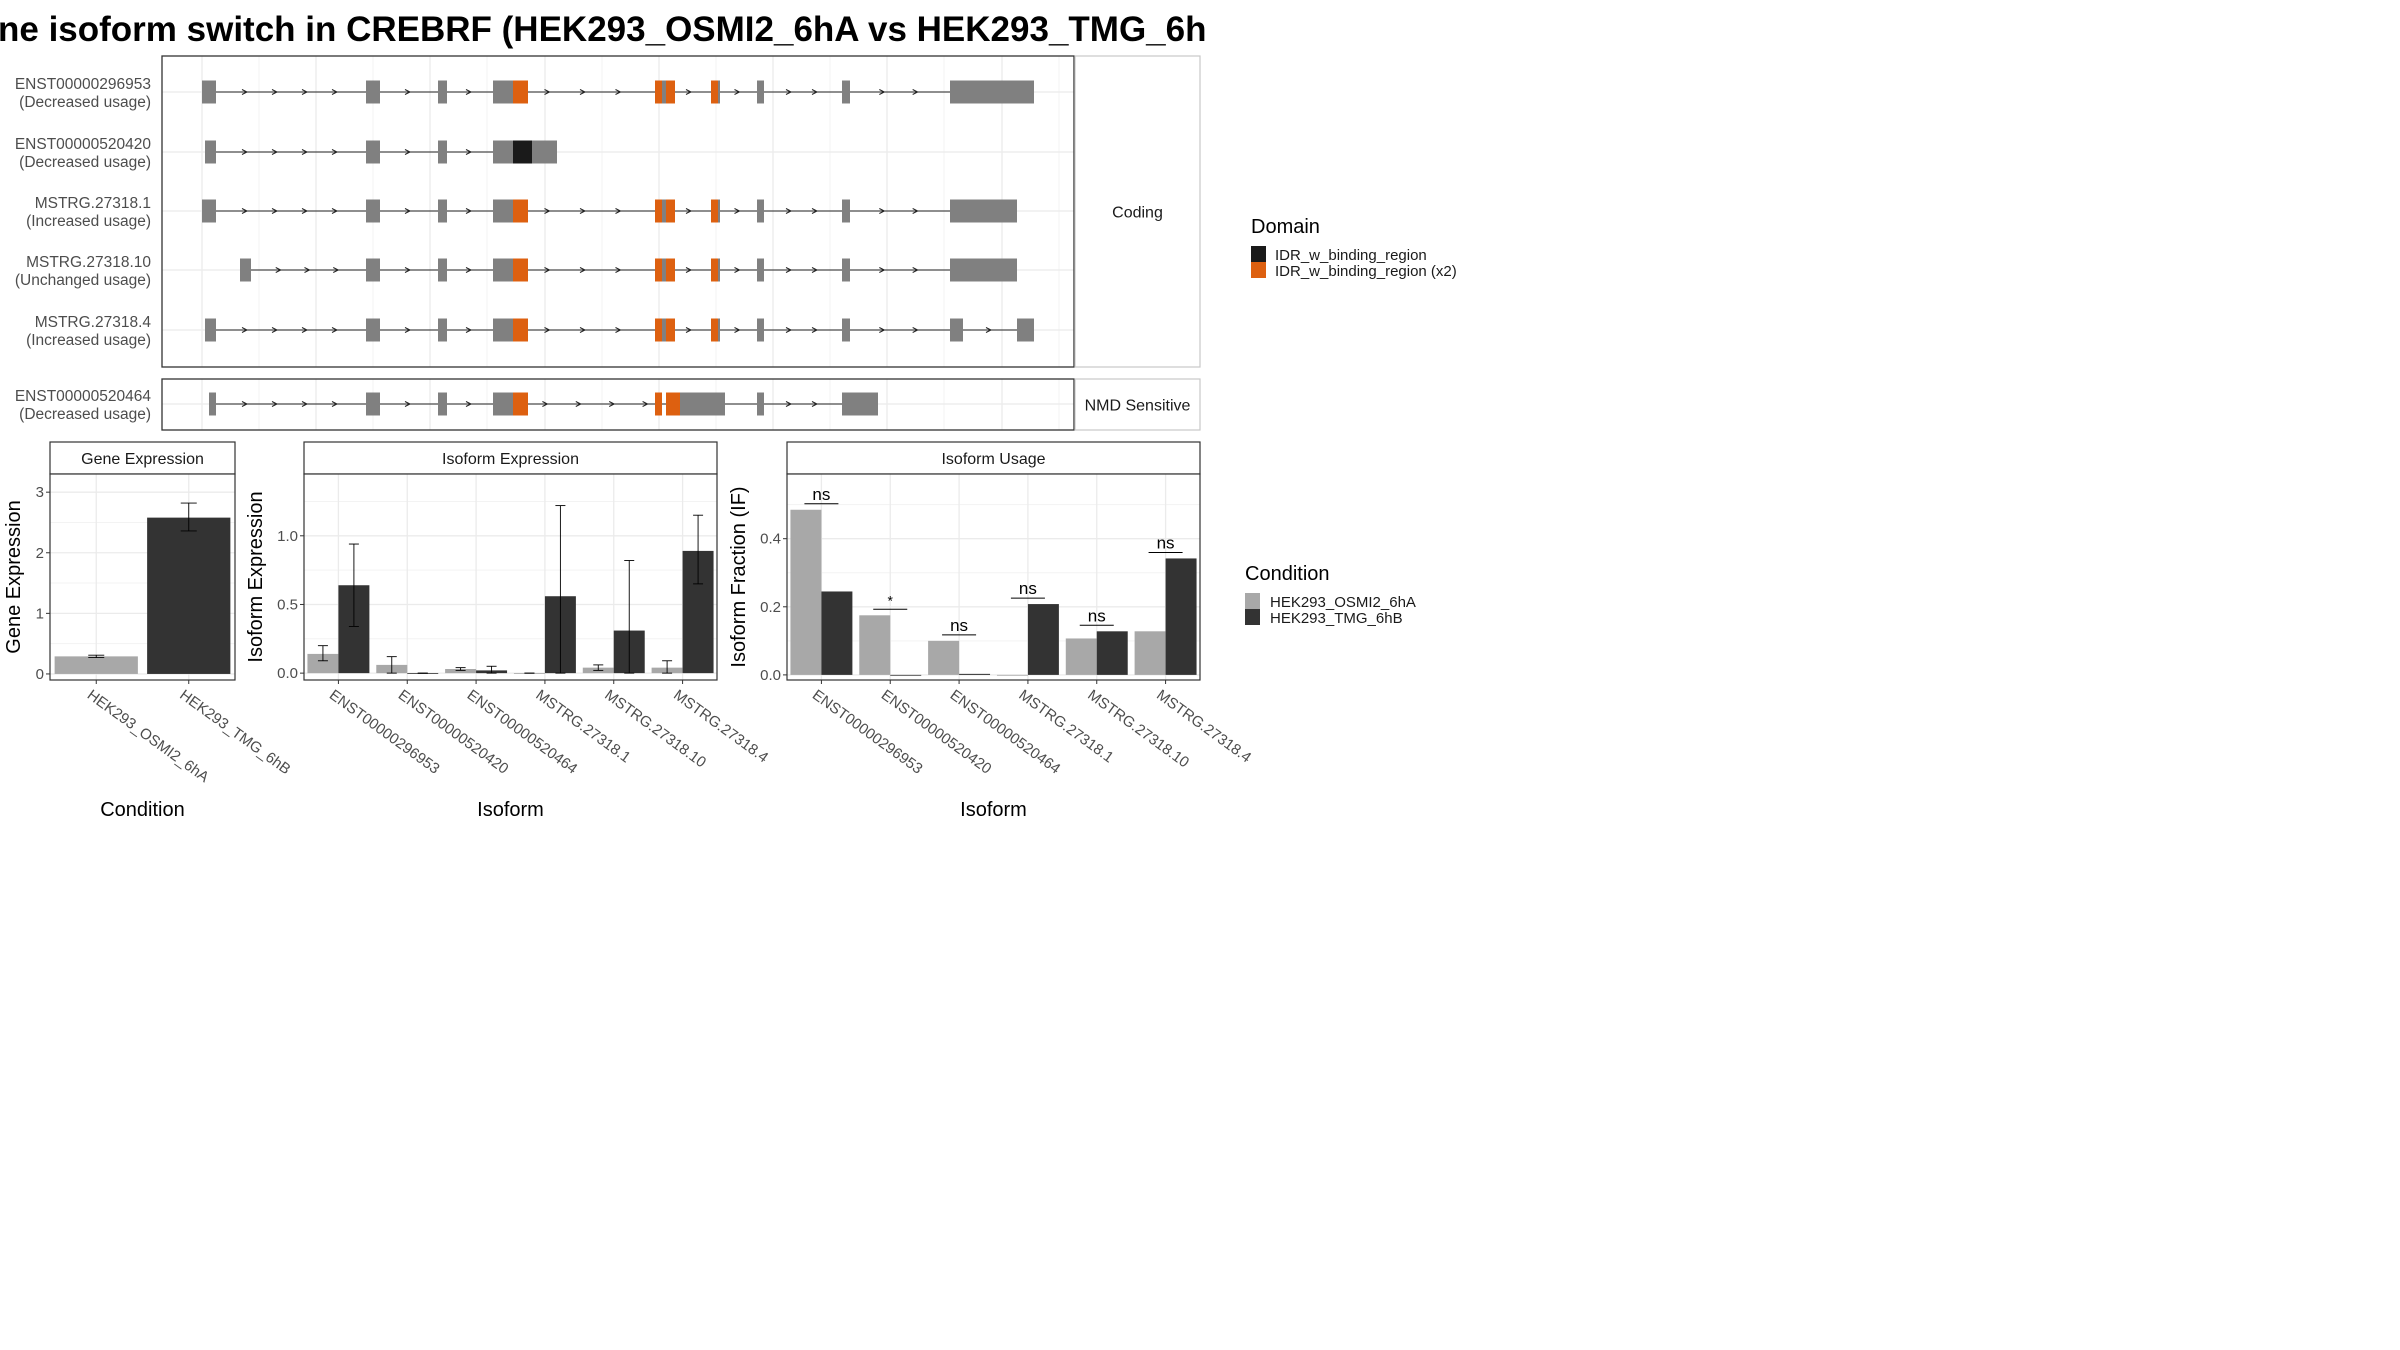  Describe the element at coordinates (1285, 227) in the screenshot. I see `domain-legend-title: Domain` at that location.